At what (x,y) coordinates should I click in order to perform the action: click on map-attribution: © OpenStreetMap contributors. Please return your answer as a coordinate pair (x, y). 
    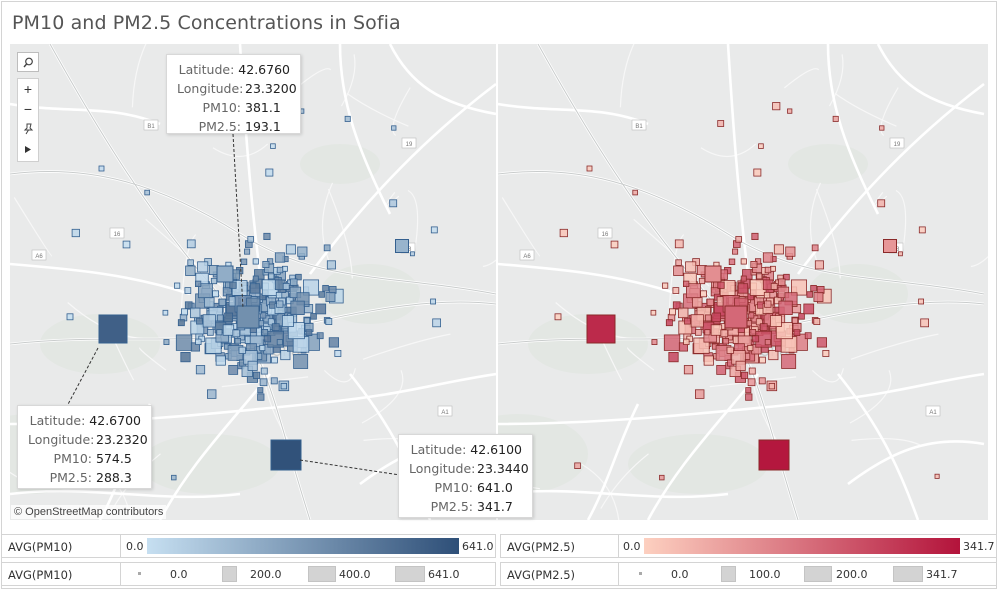
    Looking at the image, I should click on (89, 512).